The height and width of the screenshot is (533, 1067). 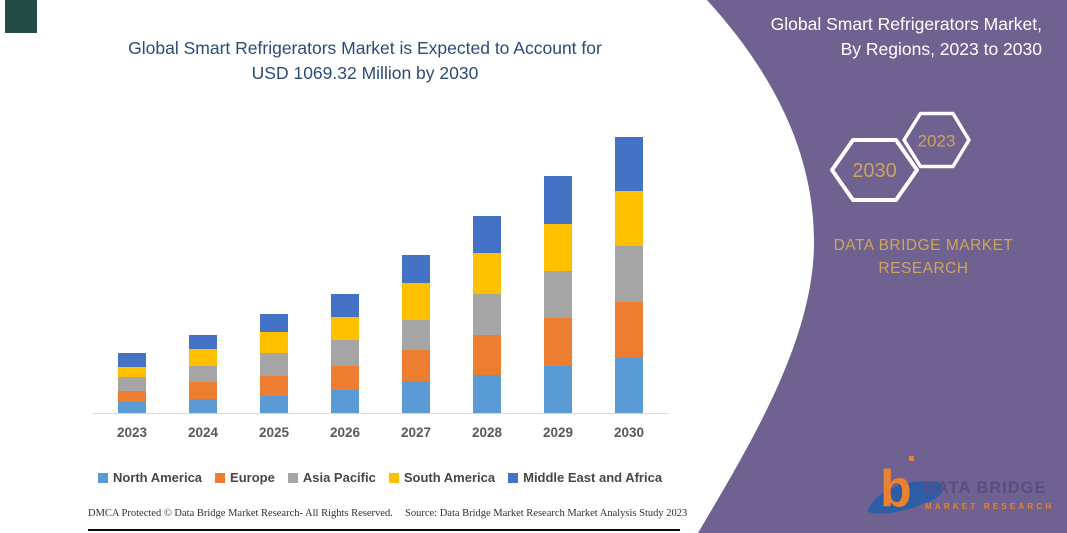 I want to click on hexagon-2030-icon, so click(x=874, y=170).